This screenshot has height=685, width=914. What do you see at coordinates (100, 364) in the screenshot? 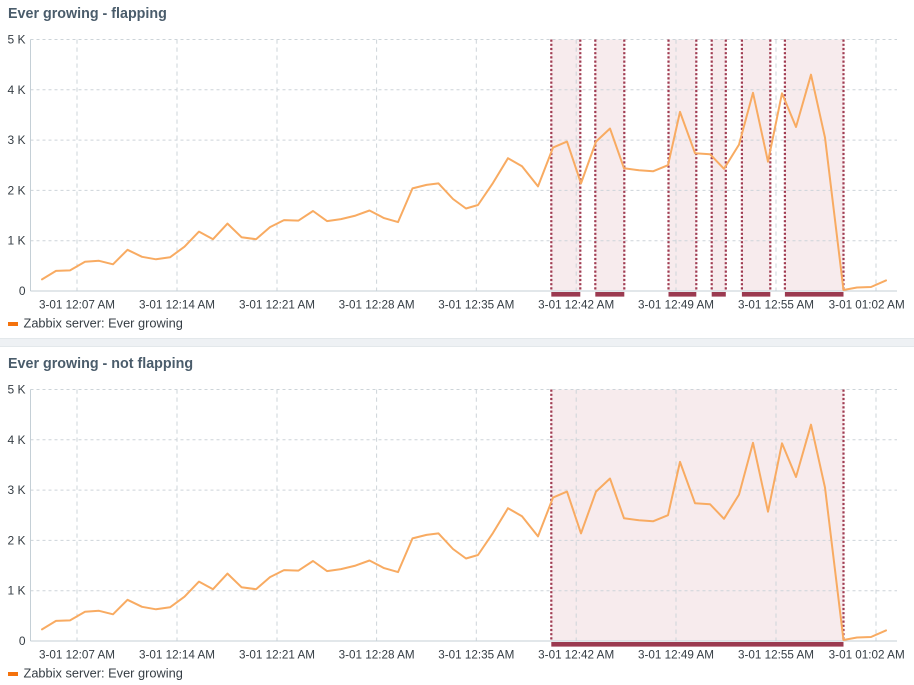
I see `svg-text: Ever growing - not flapping` at bounding box center [100, 364].